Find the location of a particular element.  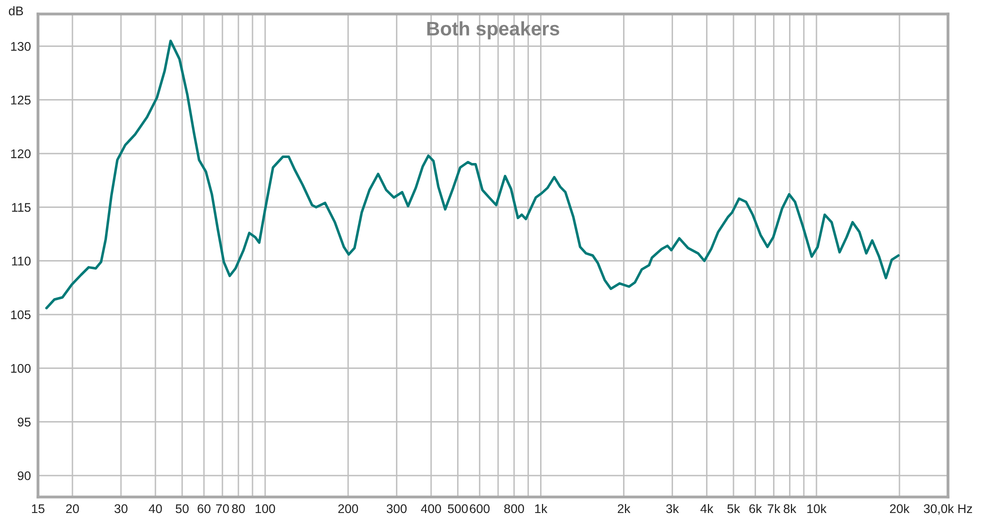

y-tick-label: 115 is located at coordinates (21, 207).